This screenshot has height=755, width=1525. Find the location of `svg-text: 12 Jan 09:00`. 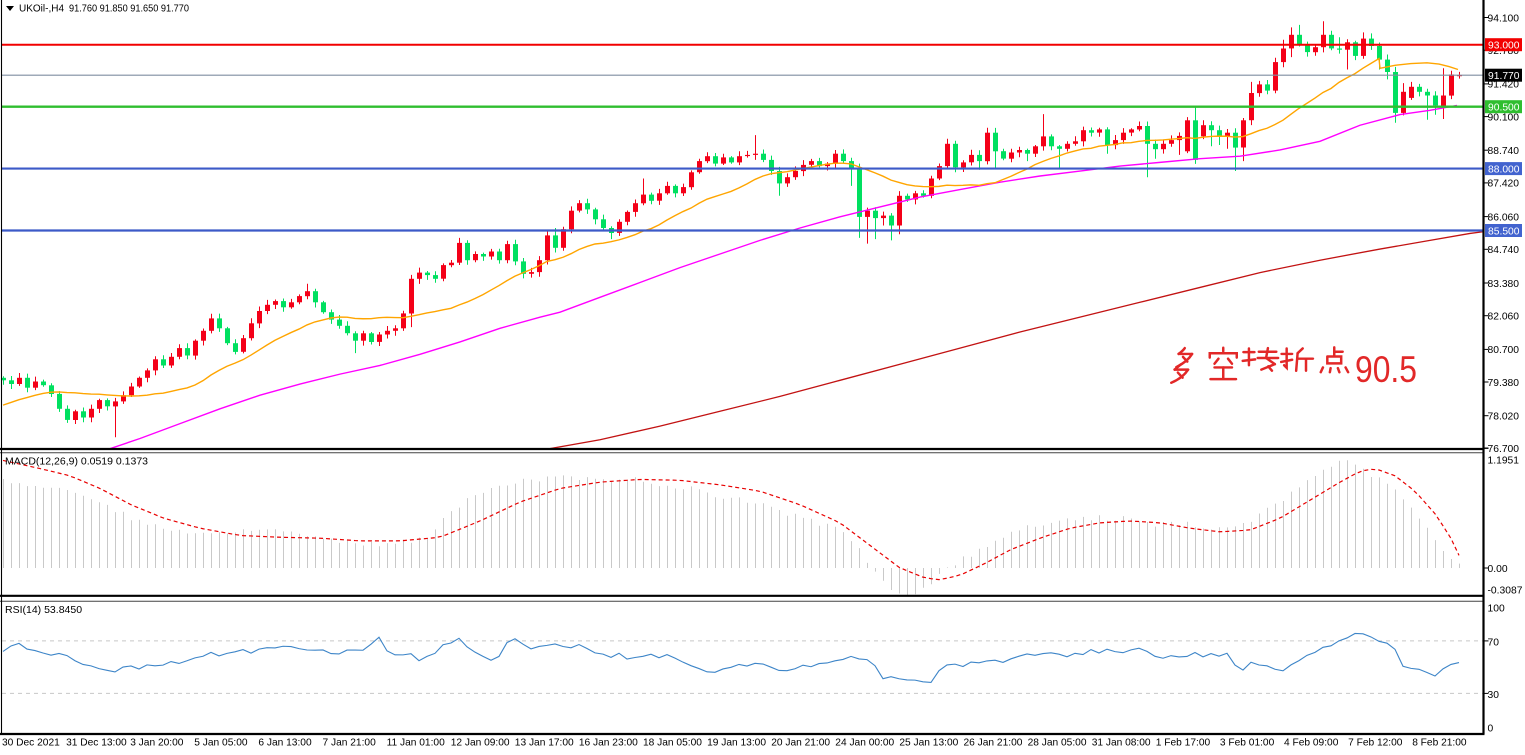

svg-text: 12 Jan 09:00 is located at coordinates (480, 743).